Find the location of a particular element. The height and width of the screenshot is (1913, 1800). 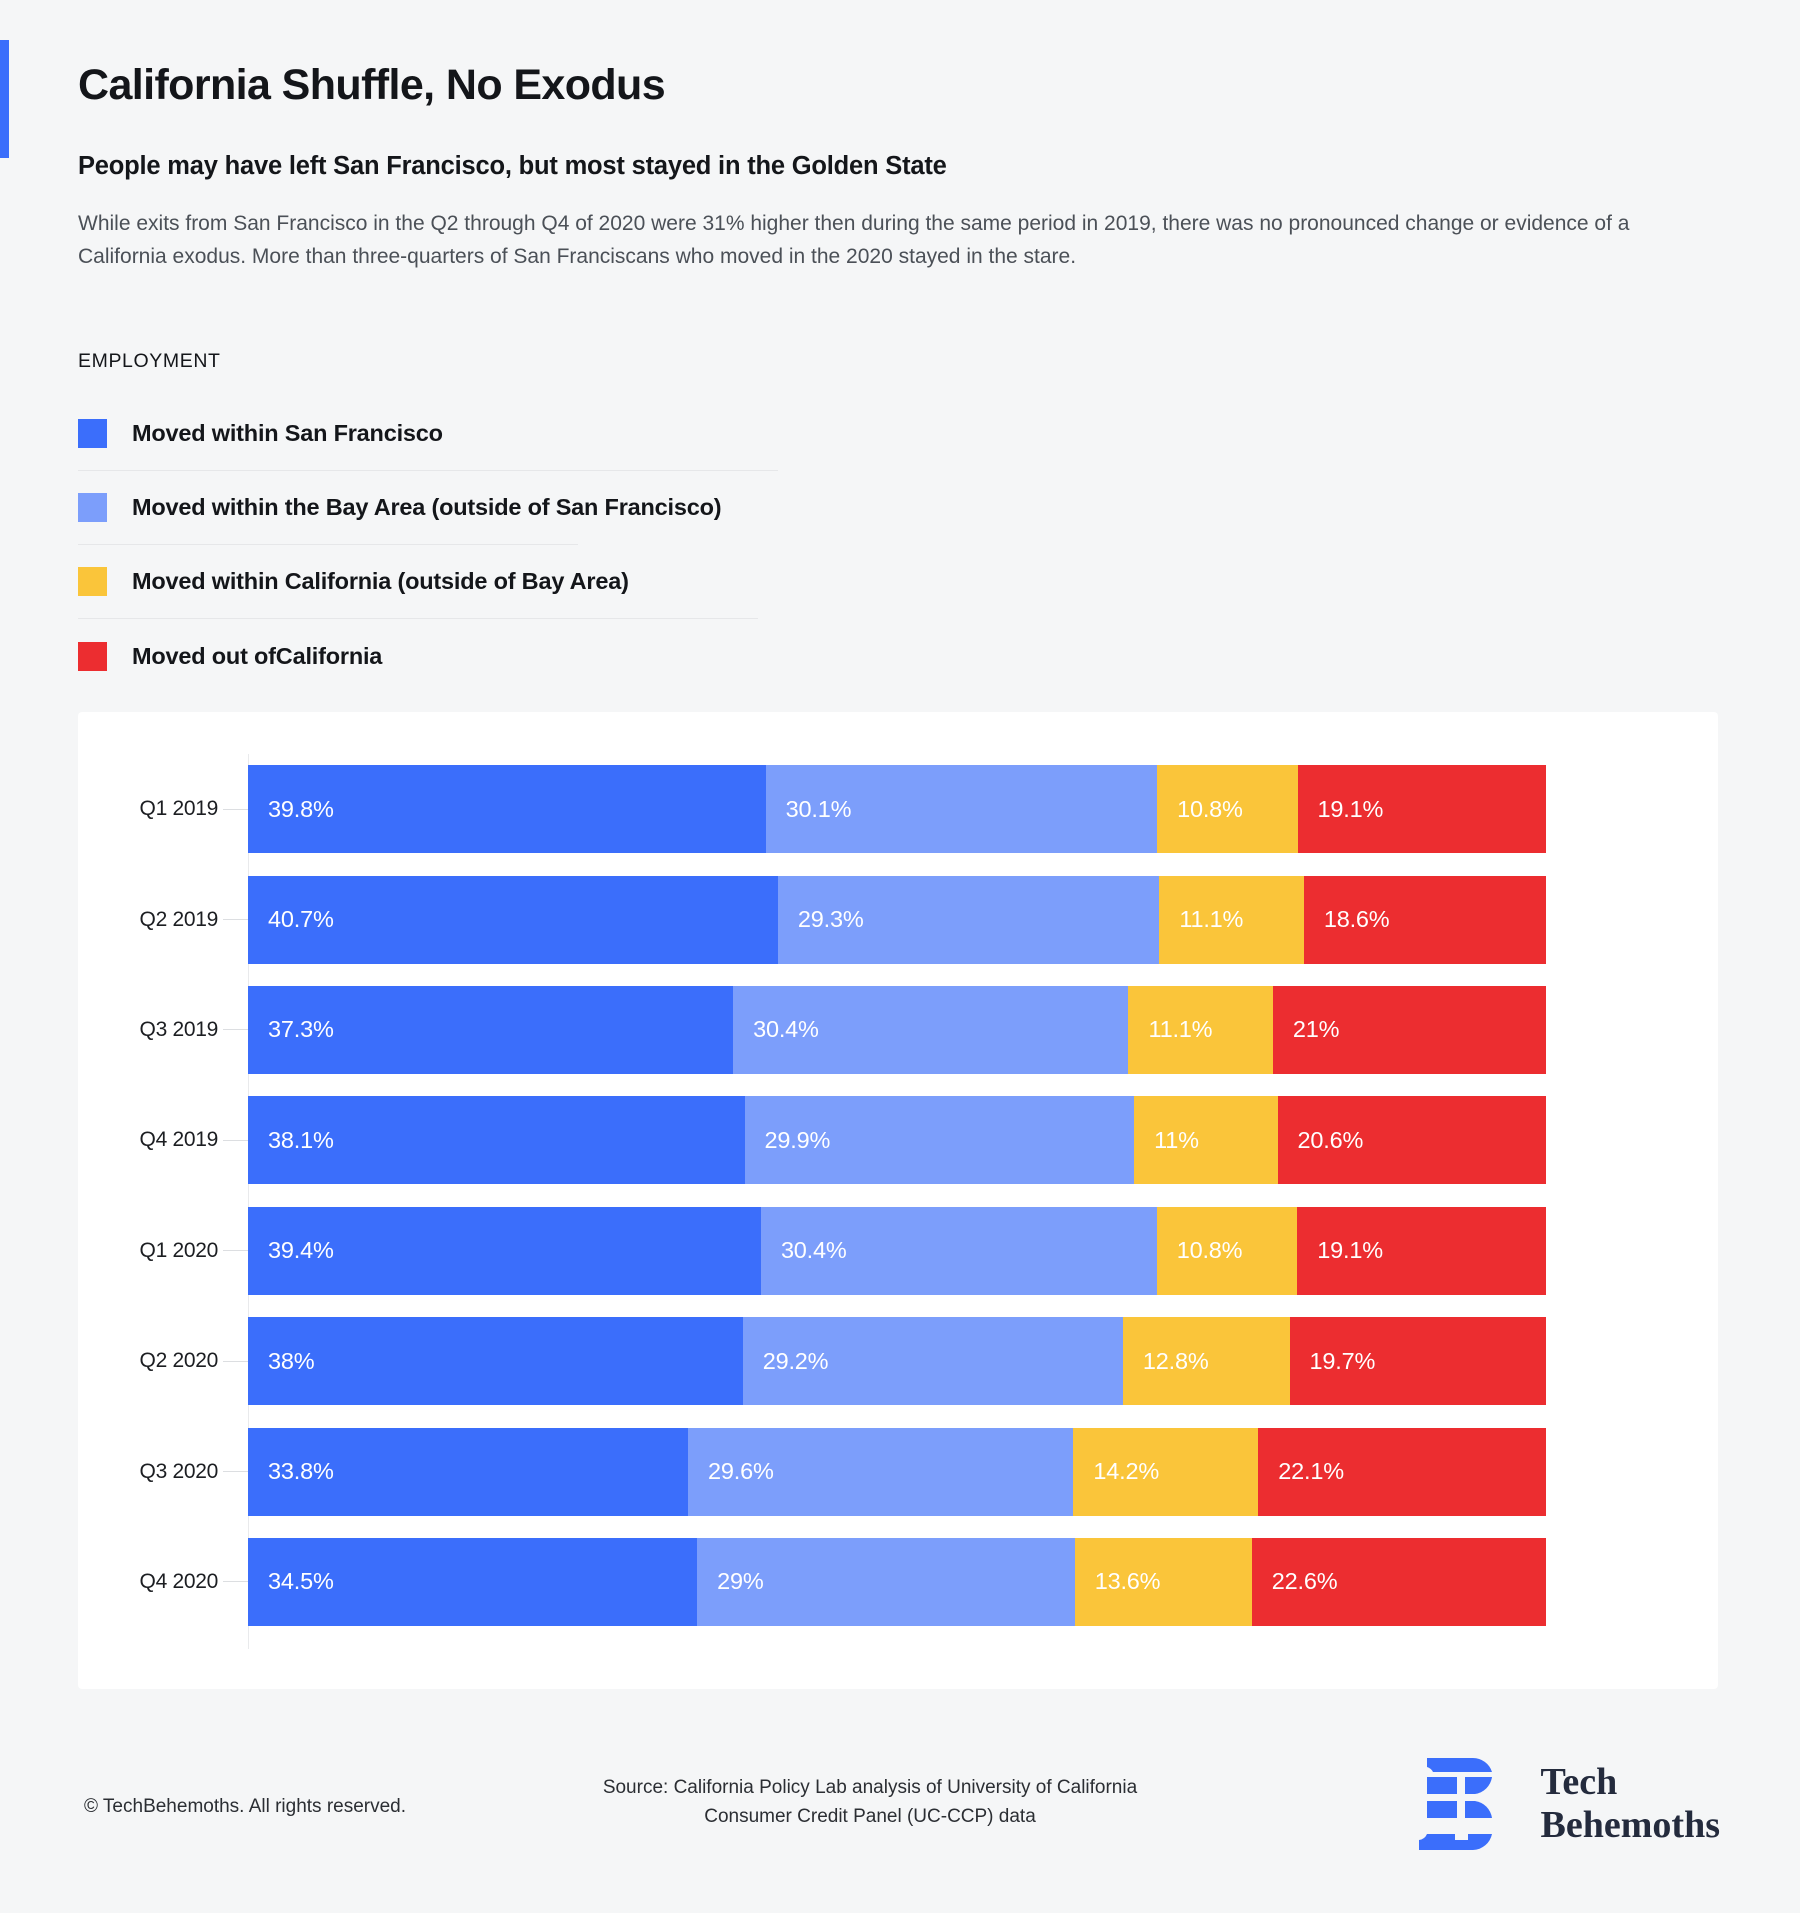

bar-value-label: 30.1% is located at coordinates (818, 808).